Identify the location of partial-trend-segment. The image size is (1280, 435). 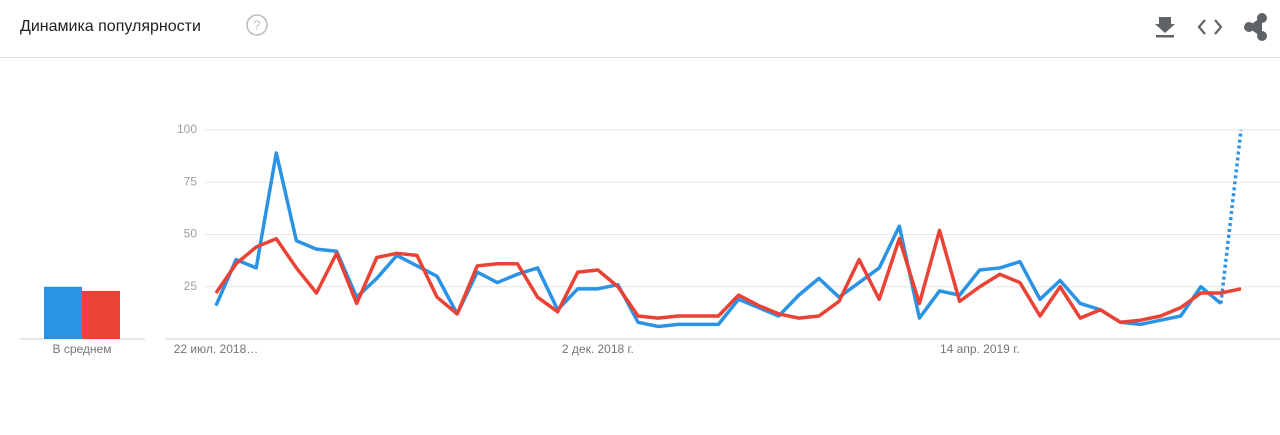
(1231, 216).